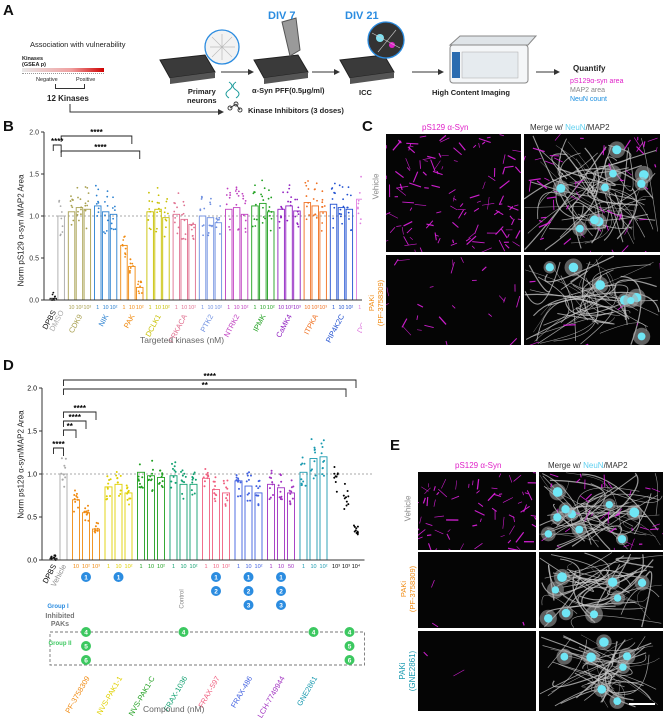 The image size is (668, 726). Describe the element at coordinates (477, 511) in the screenshot. I see `micrograph-e-vehicle-ps129` at that location.